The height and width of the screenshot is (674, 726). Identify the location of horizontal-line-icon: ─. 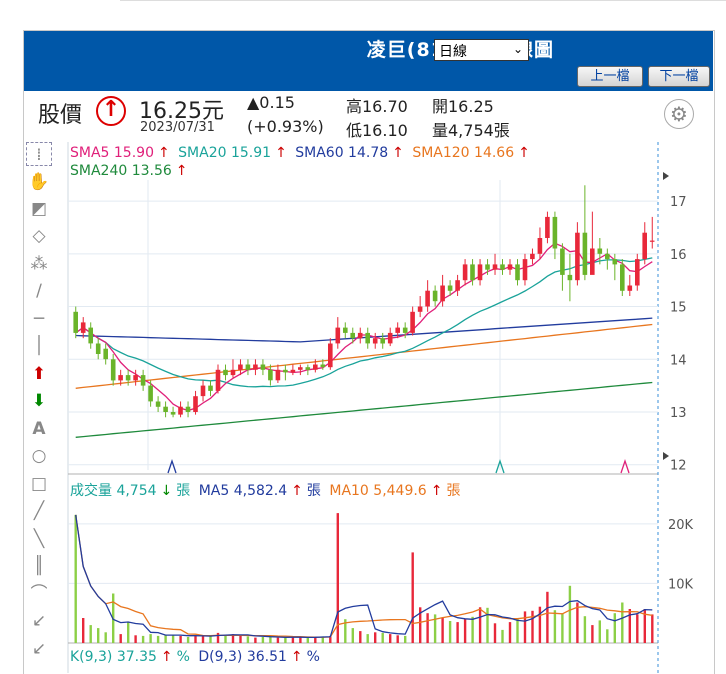
(39, 319).